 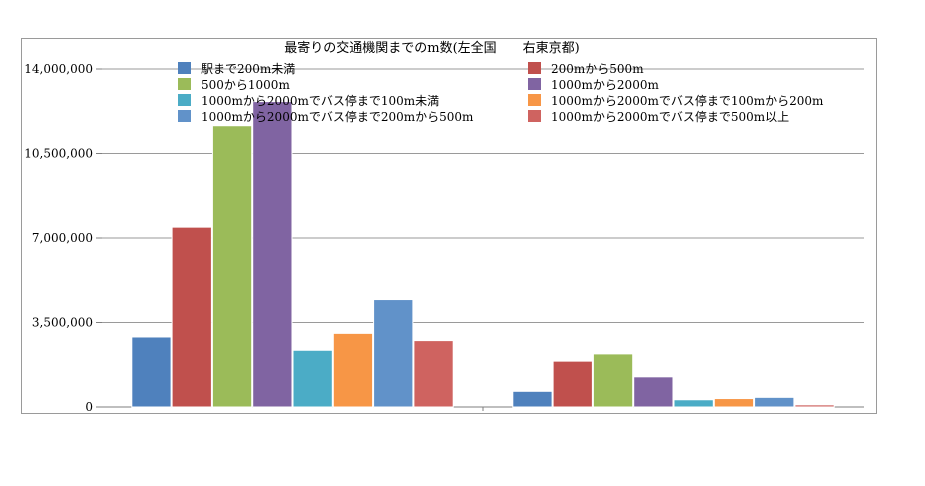 What do you see at coordinates (320, 100) in the screenshot?
I see `legend-label: 1000mから2000mでバス停まで100m未満` at bounding box center [320, 100].